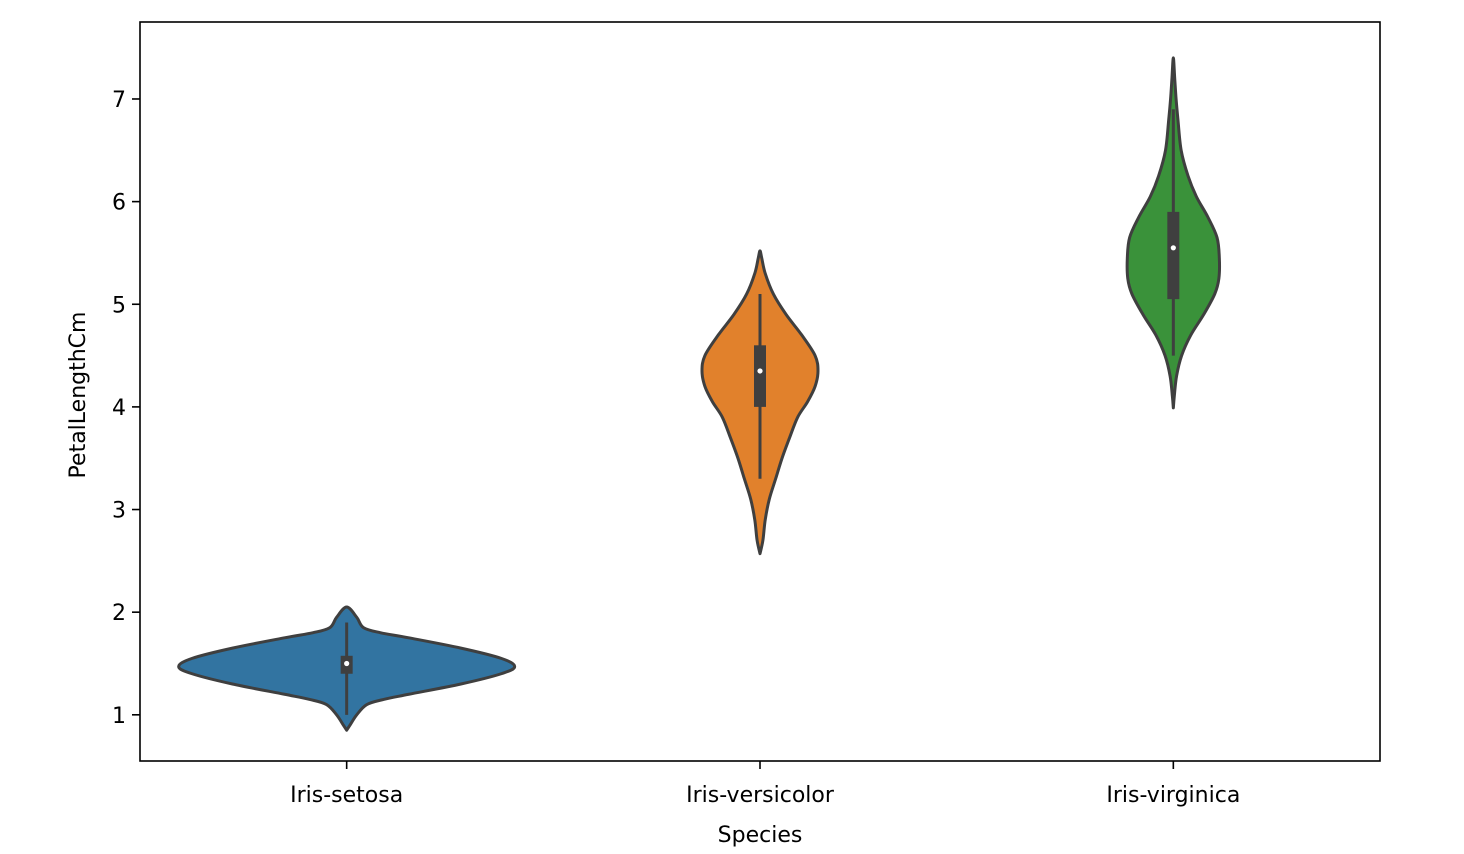 The height and width of the screenshot is (854, 1464). I want to click on median-dot-iris-versicolor, so click(760, 371).